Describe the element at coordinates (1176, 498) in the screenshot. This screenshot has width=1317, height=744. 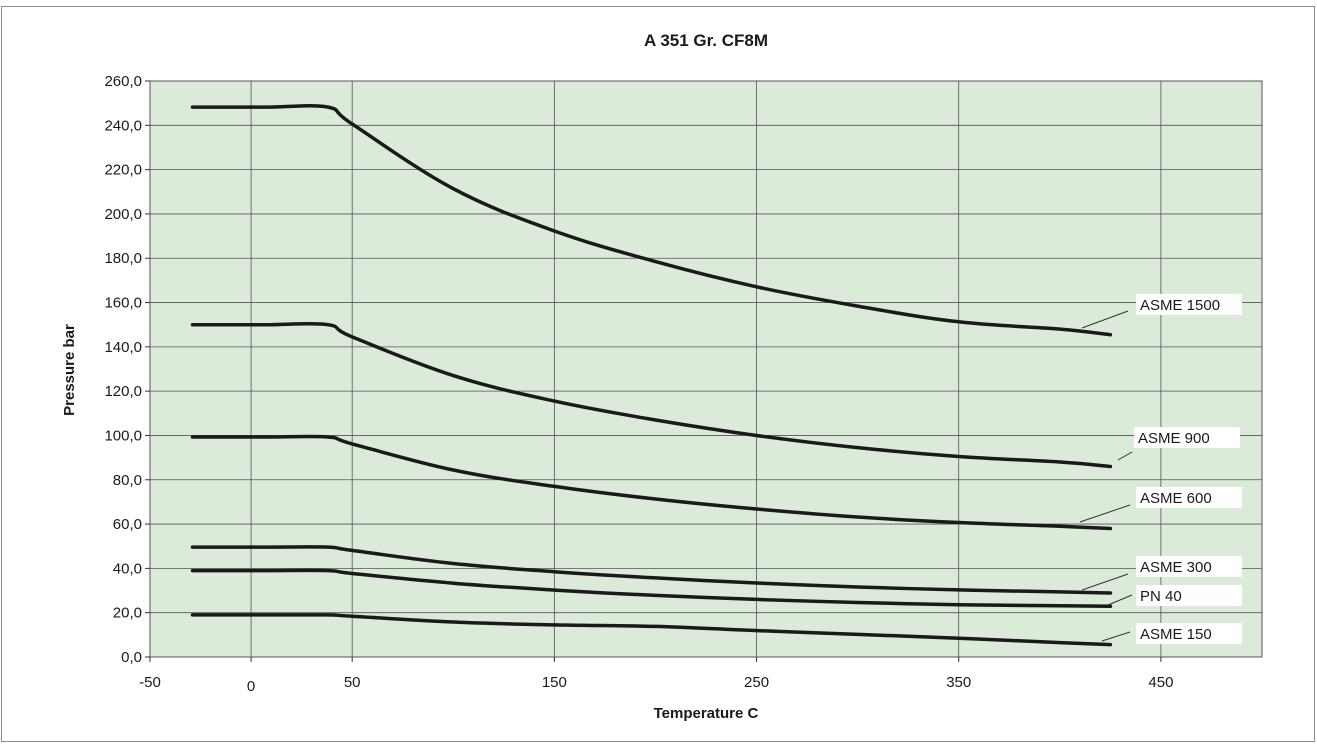
I see `series-label: ASME 600` at that location.